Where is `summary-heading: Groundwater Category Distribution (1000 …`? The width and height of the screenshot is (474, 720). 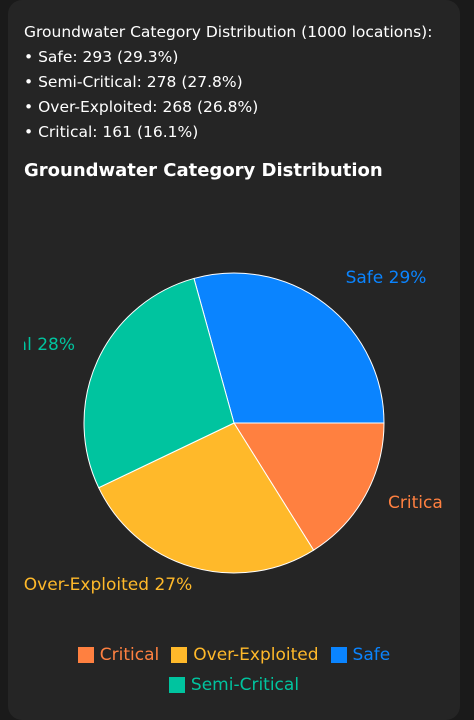
summary-heading: Groundwater Category Distribution (1000 … is located at coordinates (228, 32).